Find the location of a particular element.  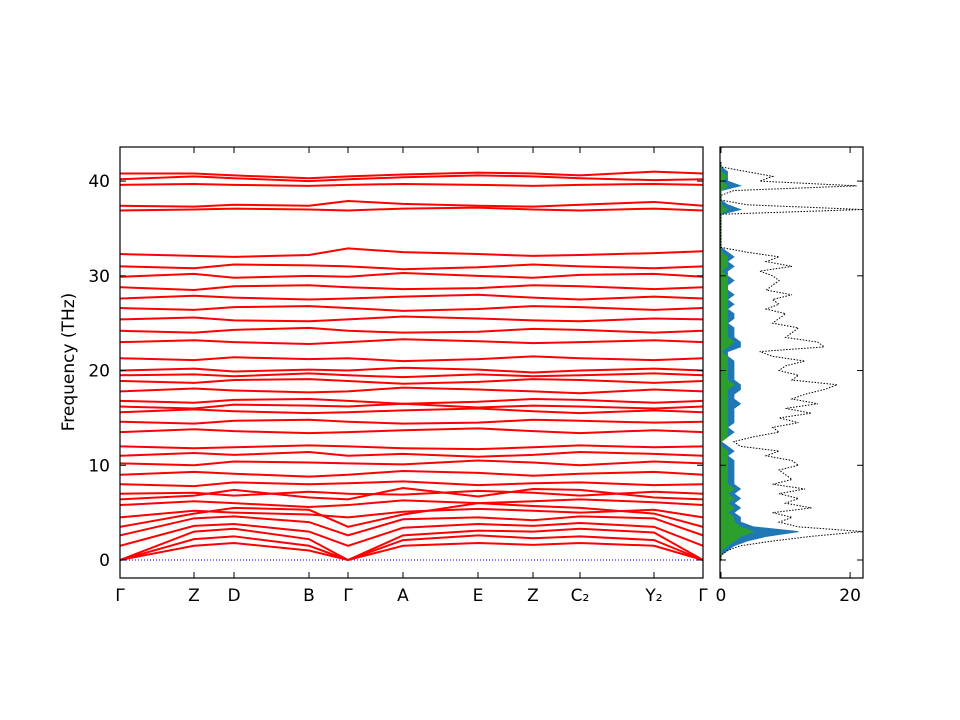

x-tick-label: E is located at coordinates (478, 596).